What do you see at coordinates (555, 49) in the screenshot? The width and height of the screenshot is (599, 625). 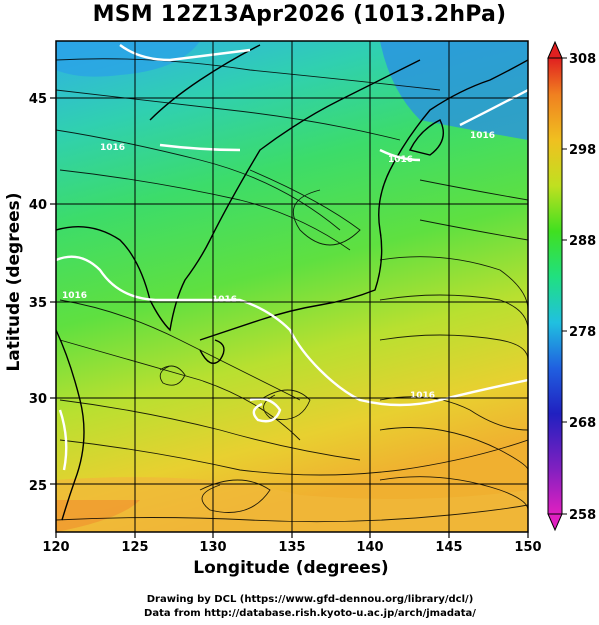 I see `colorbar-max-arrow` at bounding box center [555, 49].